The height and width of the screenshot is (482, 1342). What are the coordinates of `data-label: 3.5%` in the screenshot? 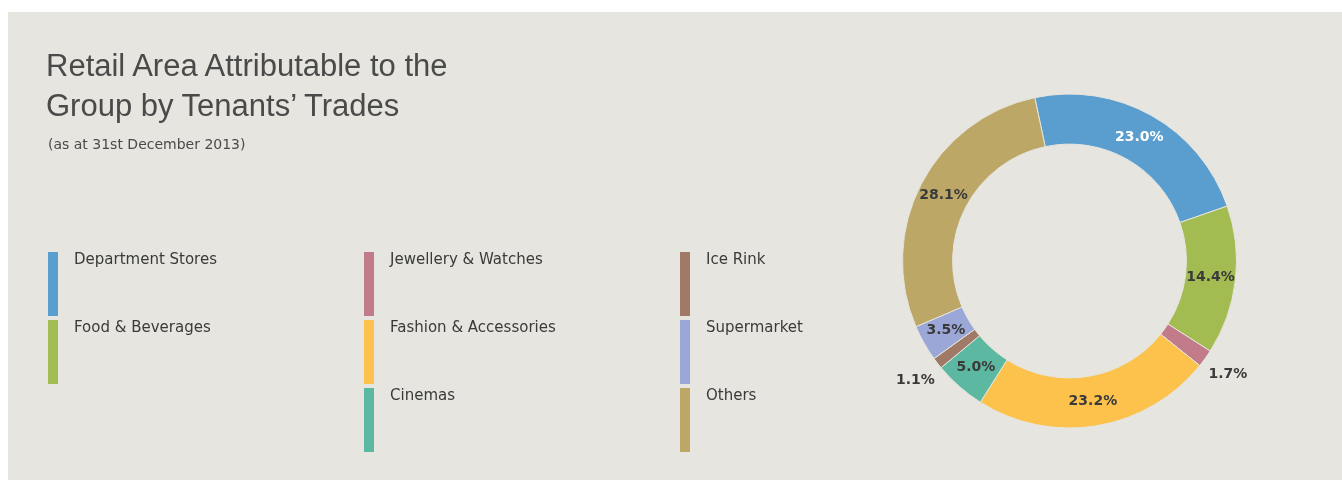 It's located at (946, 329).